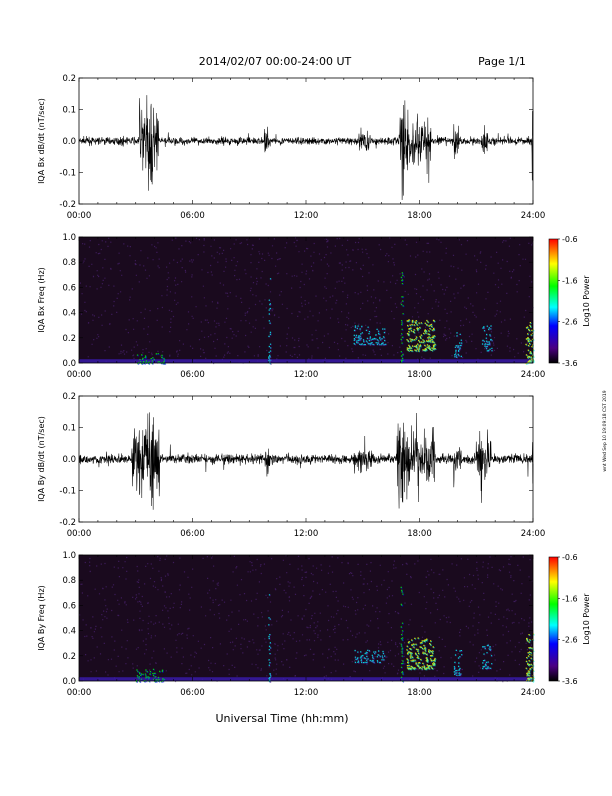 This screenshot has height=796, width=612. I want to click on y-axis-label: IQA Bx Freq (Hz), so click(41, 300).